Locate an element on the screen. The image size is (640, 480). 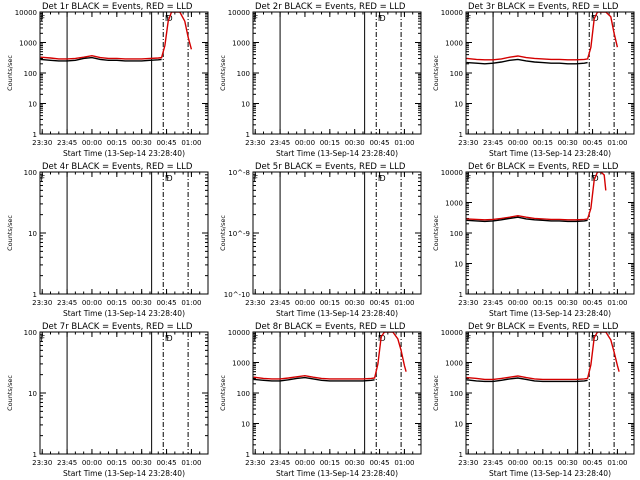
series-line-lld is located at coordinates (116, 36).